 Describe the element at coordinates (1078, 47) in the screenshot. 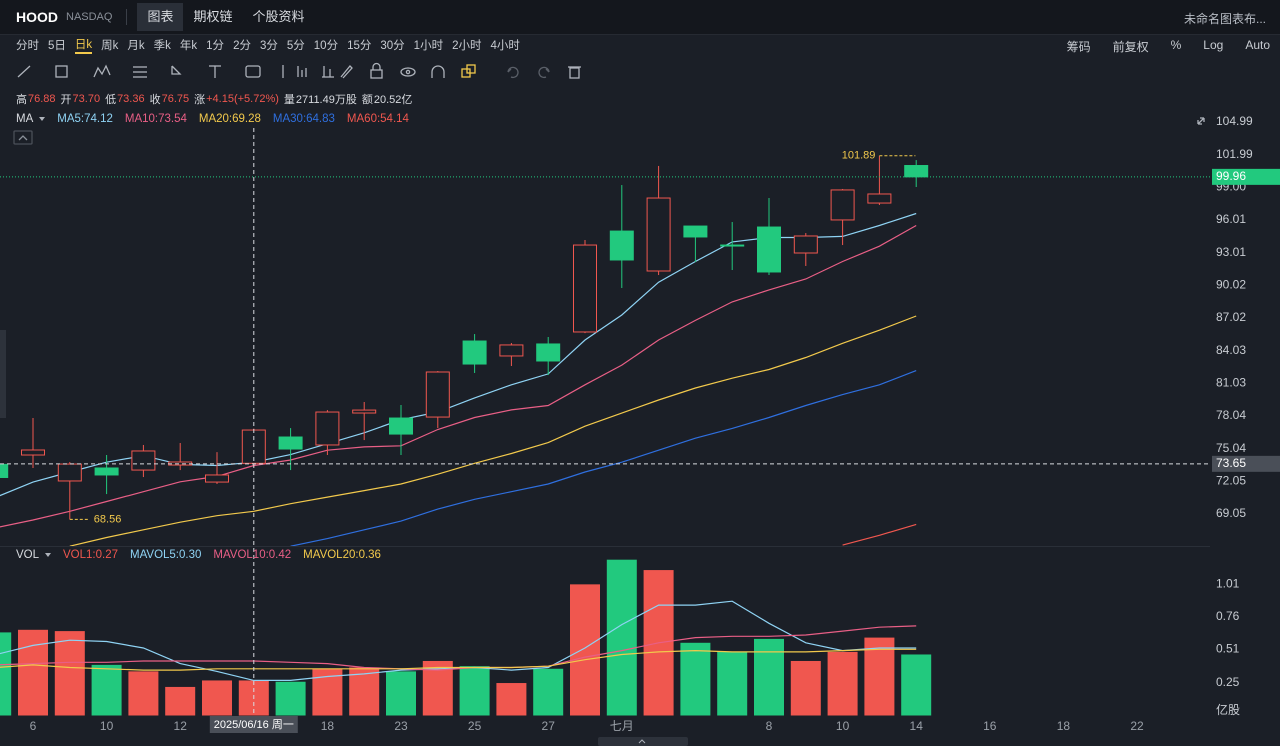

I see `option-button: 筹码` at that location.